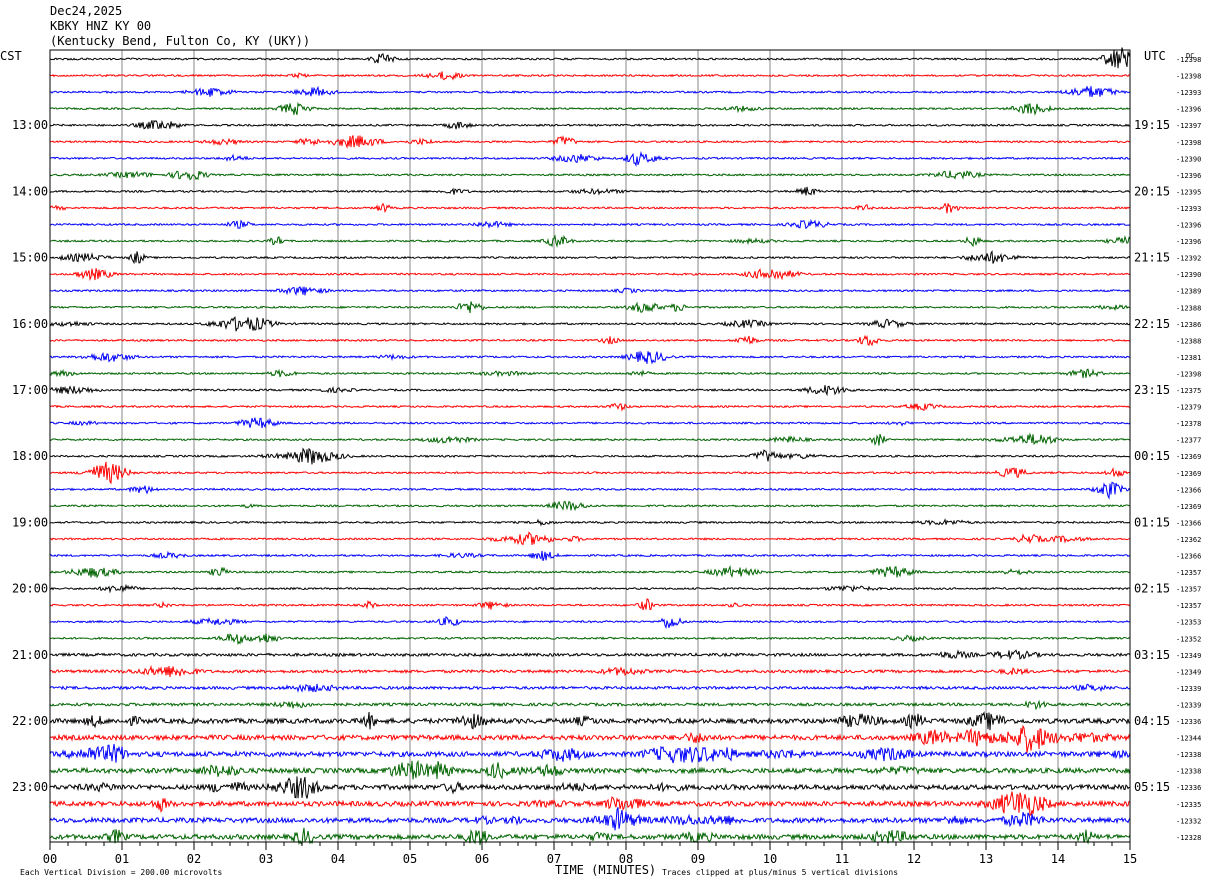 Image resolution: width=1210 pixels, height=886 pixels. I want to click on left-hour-label: 23:00, so click(30, 787).